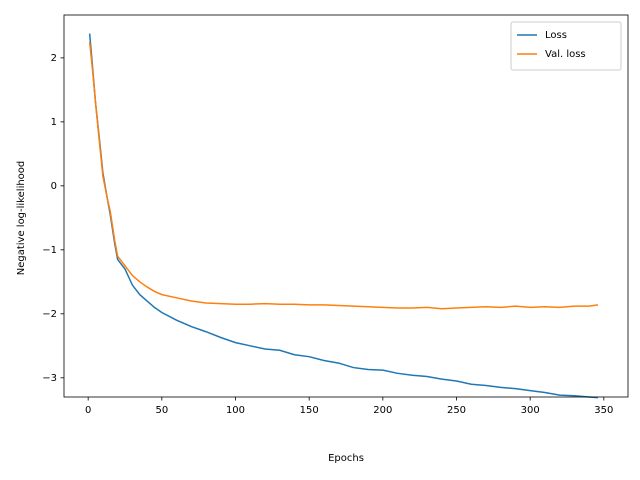 This screenshot has width=640, height=480. Describe the element at coordinates (566, 46) in the screenshot. I see `legend-box` at that location.